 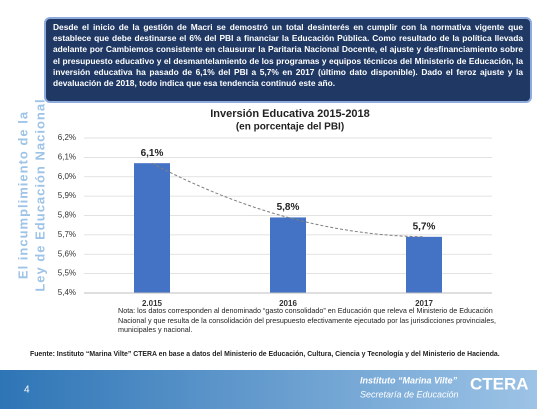 What do you see at coordinates (288, 200) in the screenshot?
I see `trendline` at bounding box center [288, 200].